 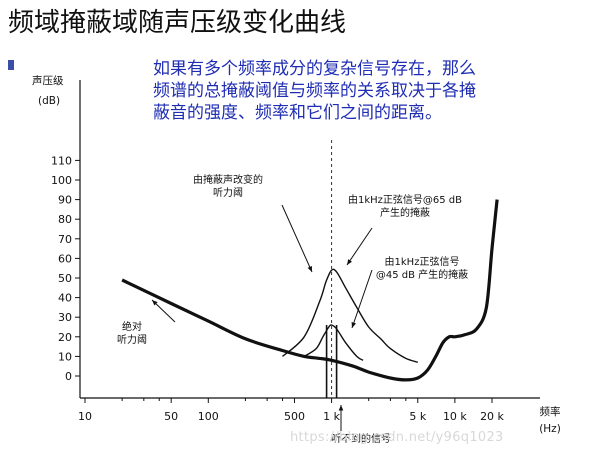 What do you see at coordinates (331, 416) in the screenshot?
I see `x-tick-label: 1 k` at bounding box center [331, 416].